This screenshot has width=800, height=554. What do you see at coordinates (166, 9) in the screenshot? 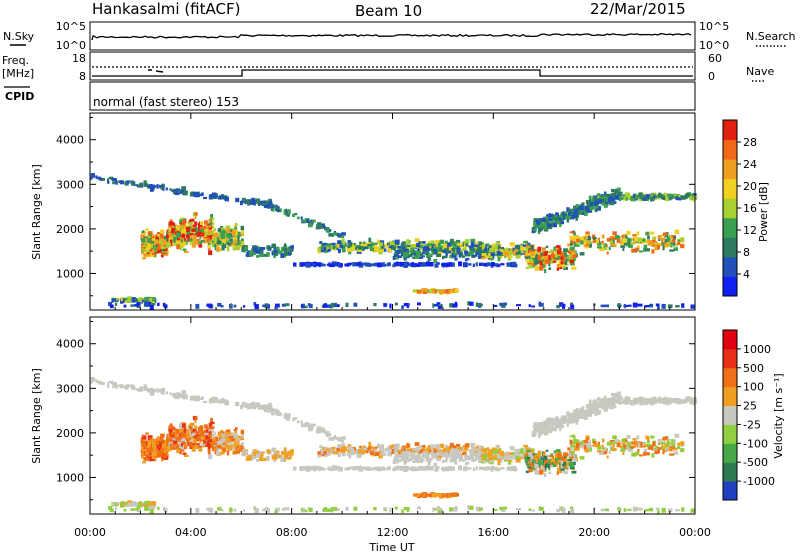
I see `station-title: Hankasalmi (fitACF)` at bounding box center [166, 9].